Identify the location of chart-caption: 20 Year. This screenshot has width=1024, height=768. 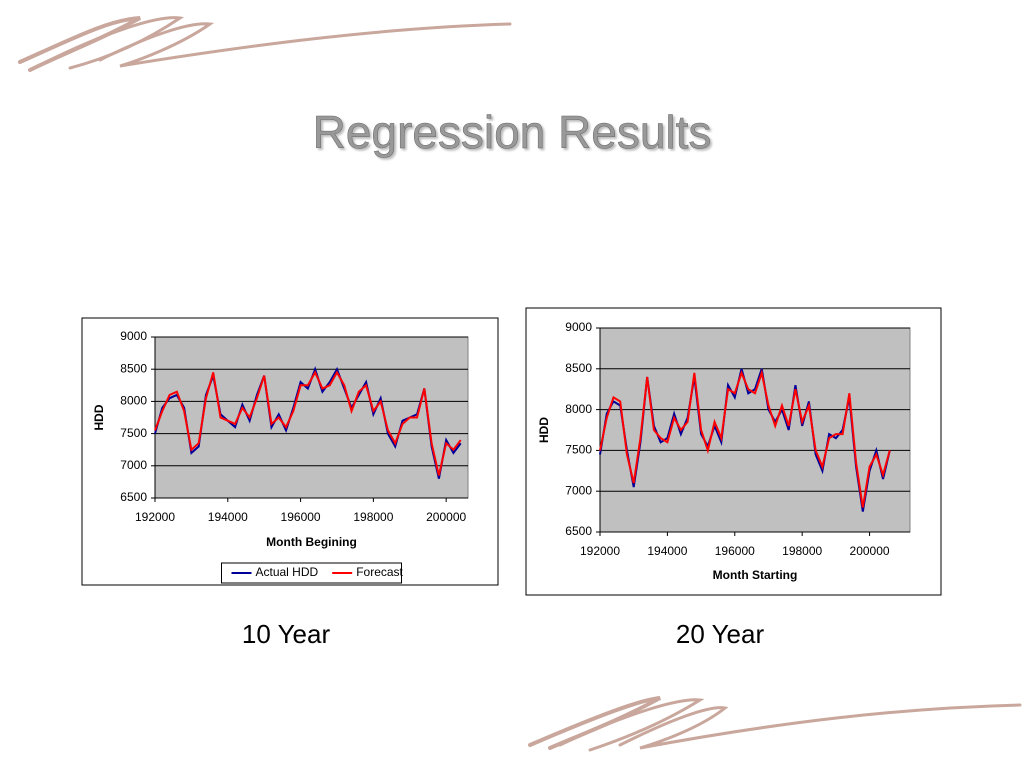
(720, 634).